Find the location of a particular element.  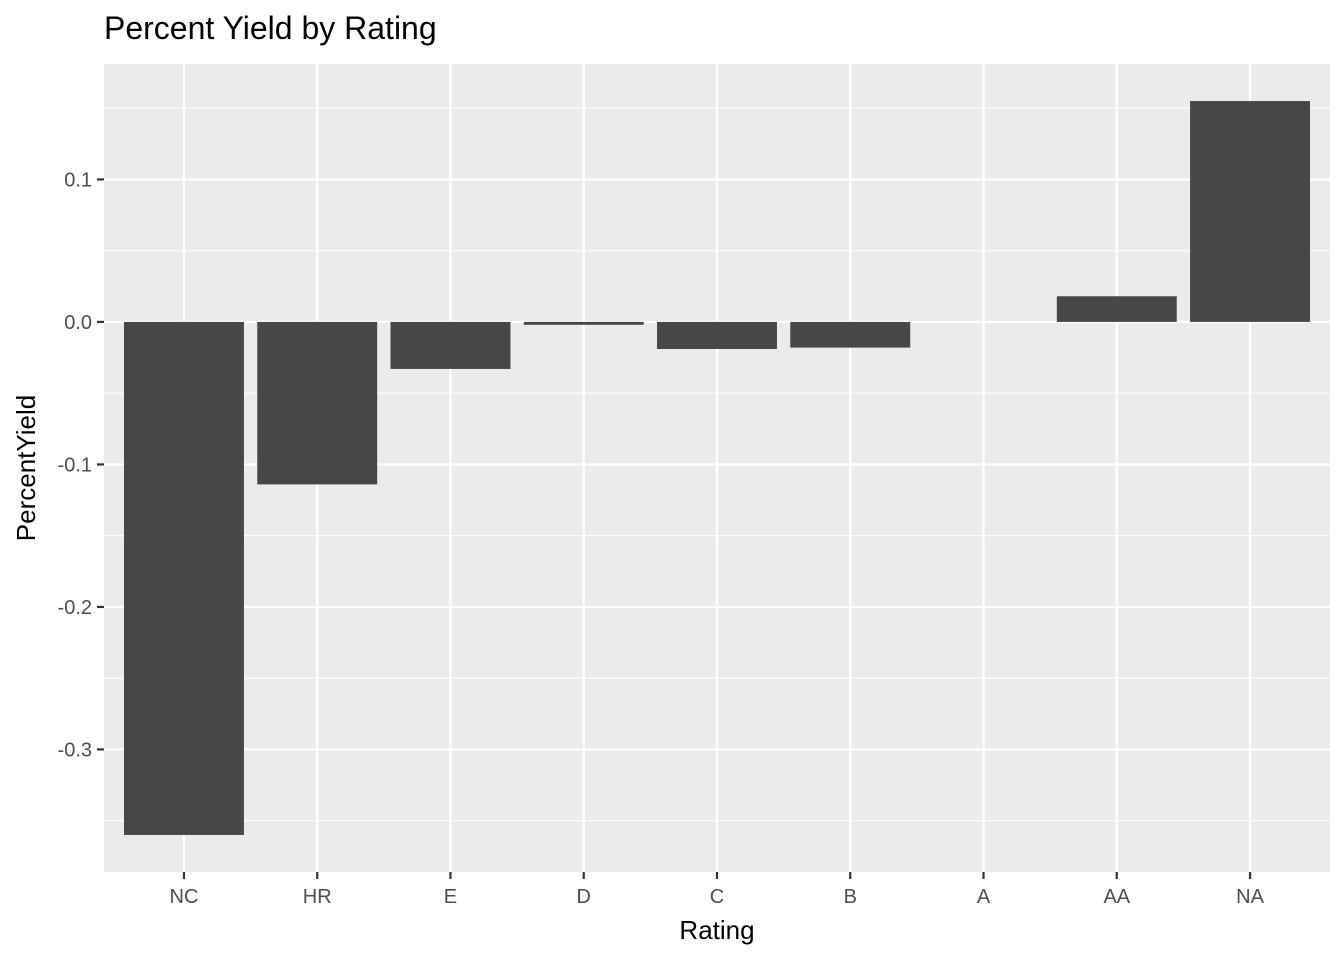

x-tick-label: A is located at coordinates (984, 897).